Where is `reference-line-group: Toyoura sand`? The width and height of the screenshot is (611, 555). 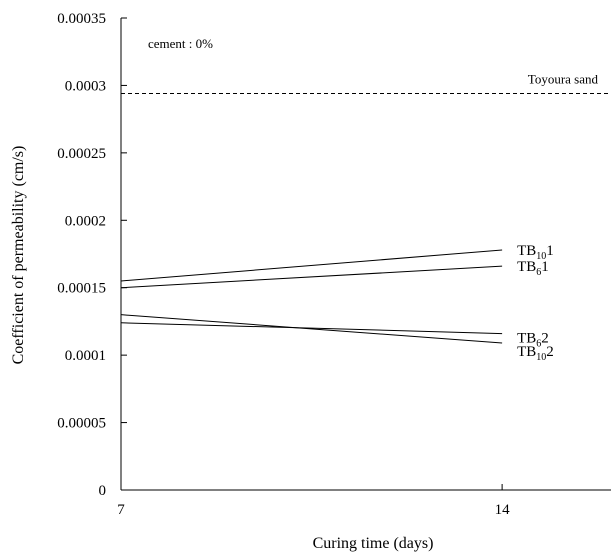
reference-line-group: Toyoura sand is located at coordinates (366, 83).